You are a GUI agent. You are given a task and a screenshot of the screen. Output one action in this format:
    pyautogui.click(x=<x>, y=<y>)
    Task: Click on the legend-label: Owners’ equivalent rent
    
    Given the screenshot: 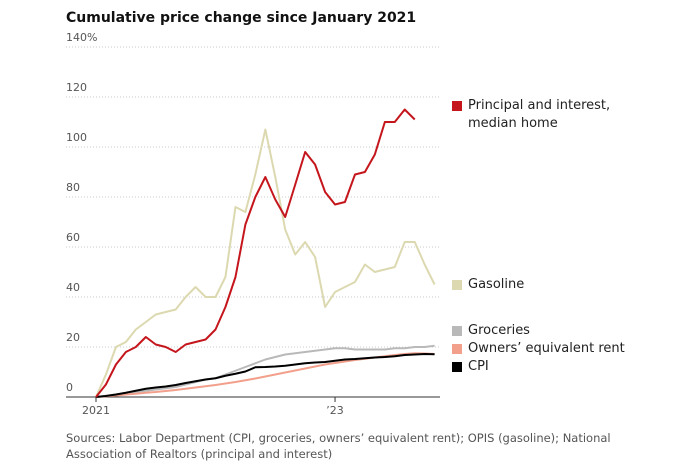 What is the action you would take?
    pyautogui.click(x=546, y=348)
    